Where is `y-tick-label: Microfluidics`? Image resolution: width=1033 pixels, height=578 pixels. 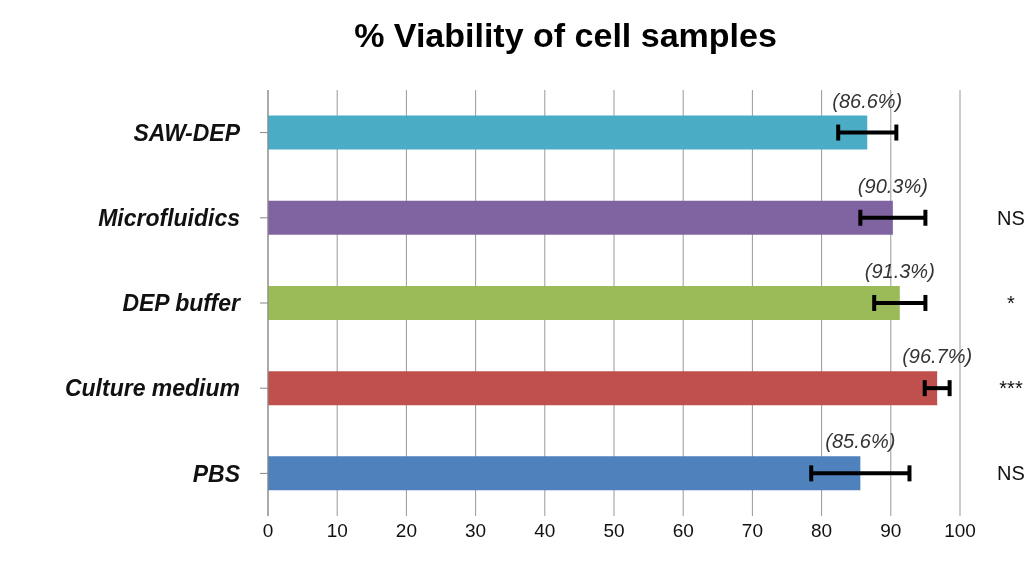
y-tick-label: Microfluidics is located at coordinates (169, 217).